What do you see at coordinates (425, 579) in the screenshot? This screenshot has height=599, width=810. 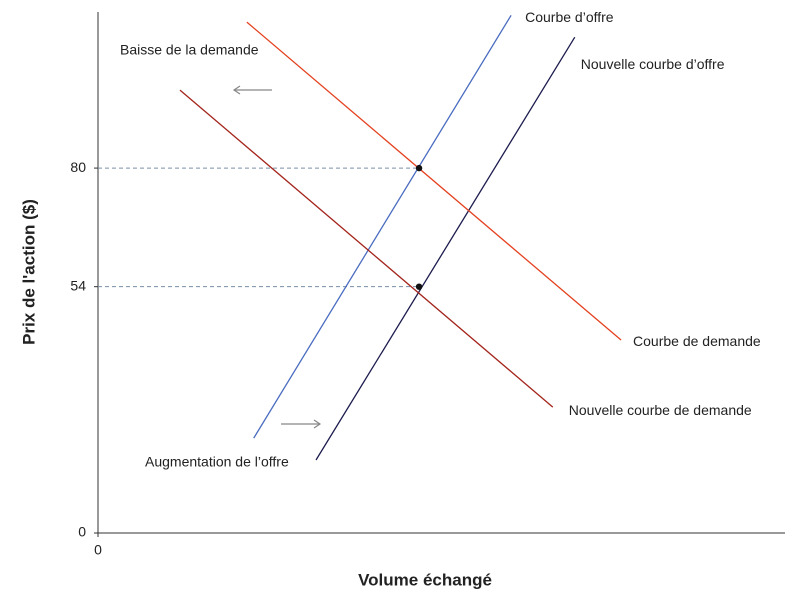 I see `x-axis-title: Volume échangé` at bounding box center [425, 579].